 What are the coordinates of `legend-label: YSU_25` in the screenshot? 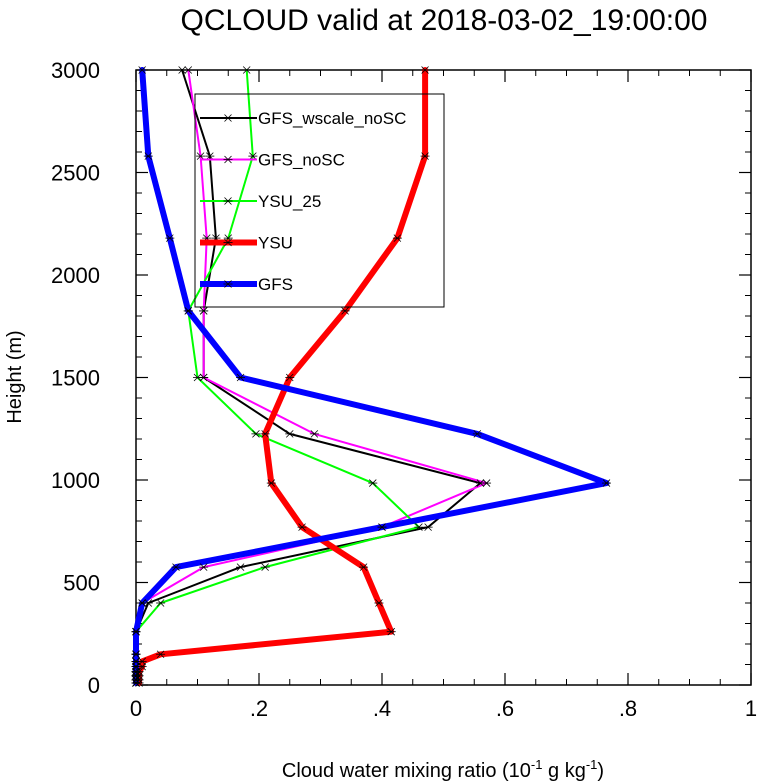 It's located at (289, 201).